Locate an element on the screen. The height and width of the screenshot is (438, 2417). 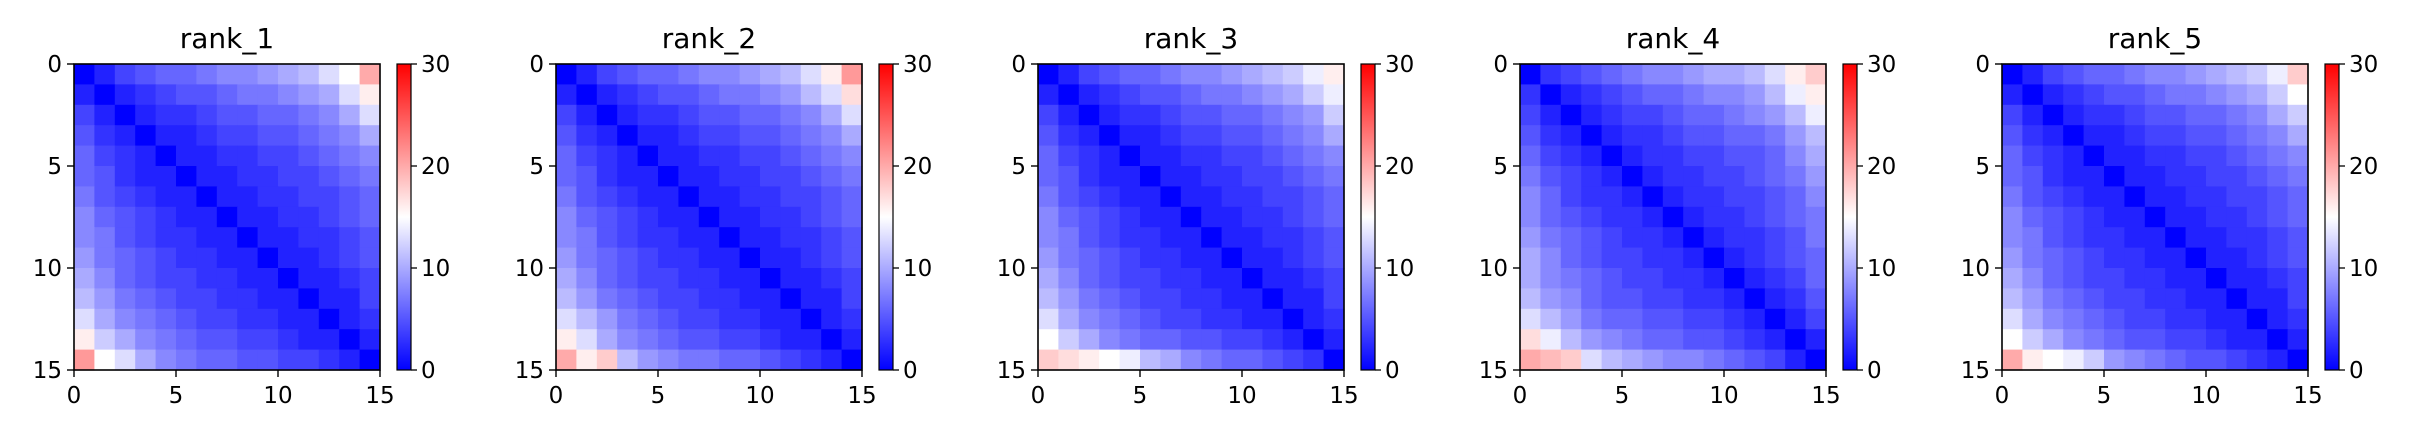
heatmap-cells is located at coordinates (1191, 217).